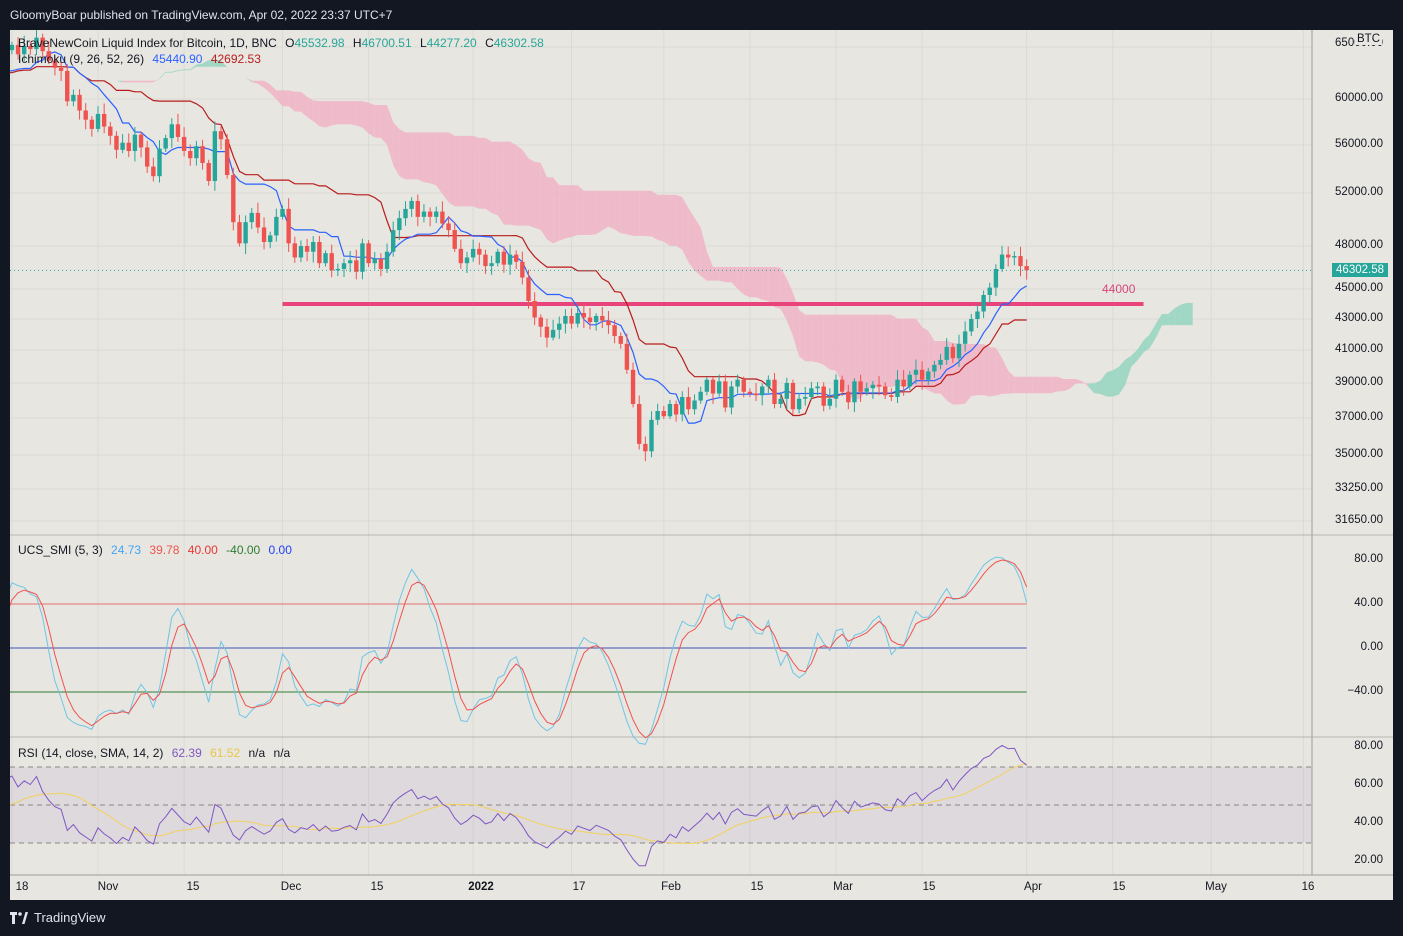  Describe the element at coordinates (1371, 647) in the screenshot. I see `smi-tick-0: 0.00` at that location.